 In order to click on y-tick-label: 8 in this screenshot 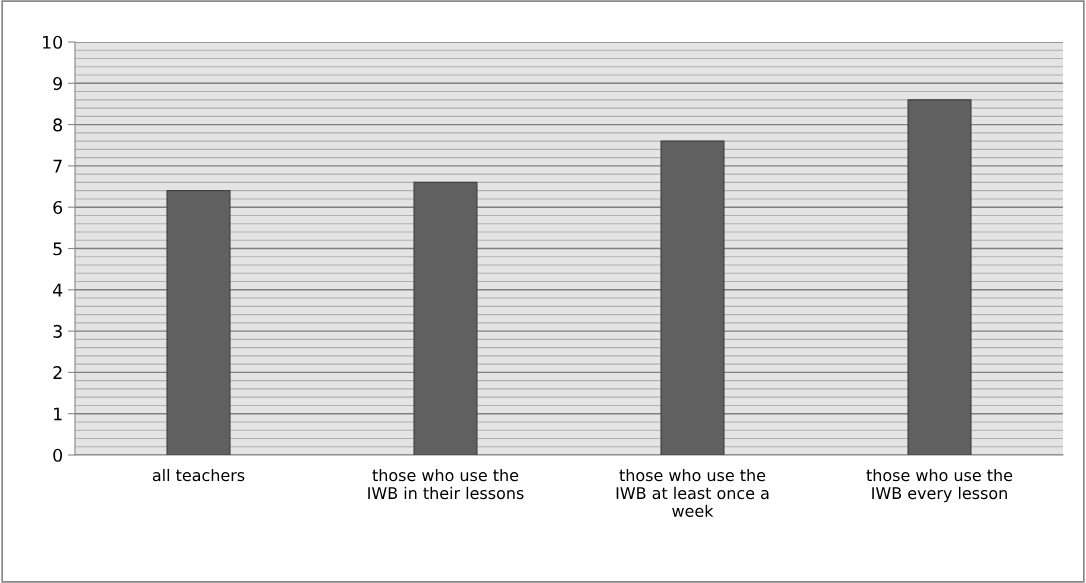, I will do `click(58, 125)`.